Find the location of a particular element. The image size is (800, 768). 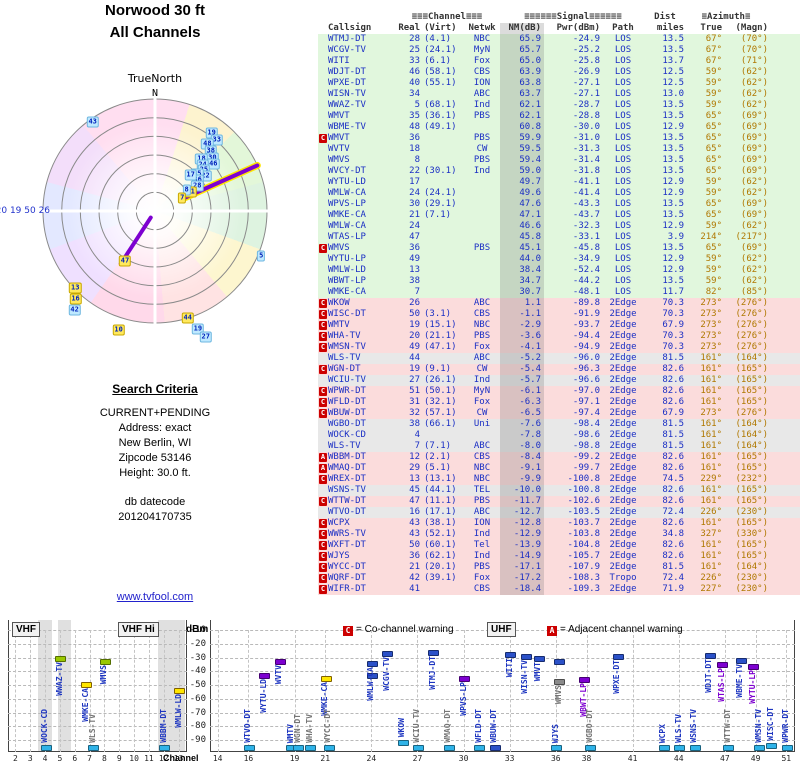

cell-magn: (165°) is located at coordinates (751, 391).